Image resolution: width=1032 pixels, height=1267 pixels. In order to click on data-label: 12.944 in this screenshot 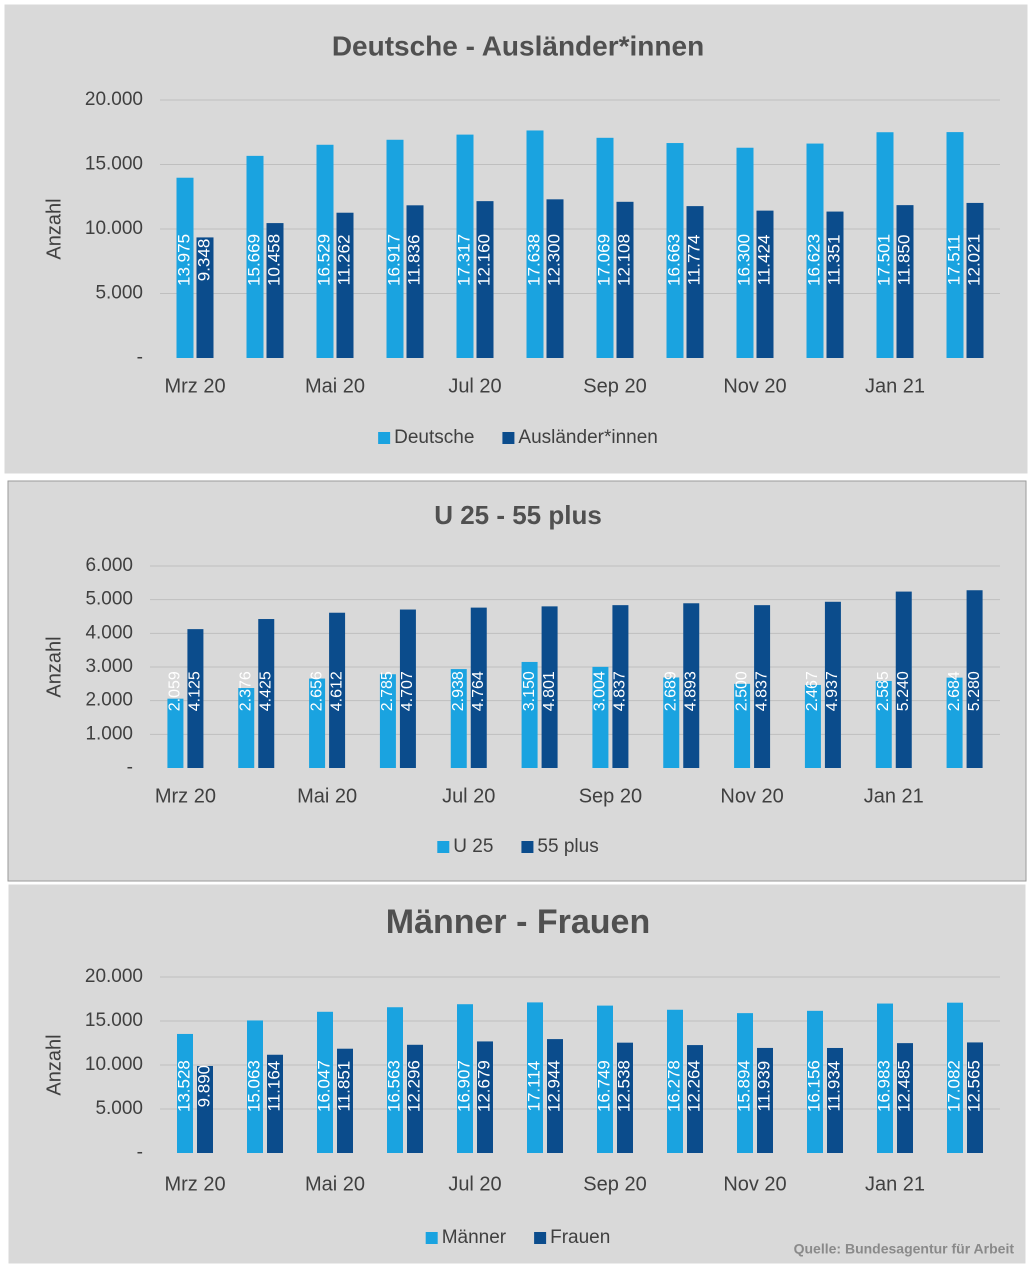, I will do `click(553, 1086)`.